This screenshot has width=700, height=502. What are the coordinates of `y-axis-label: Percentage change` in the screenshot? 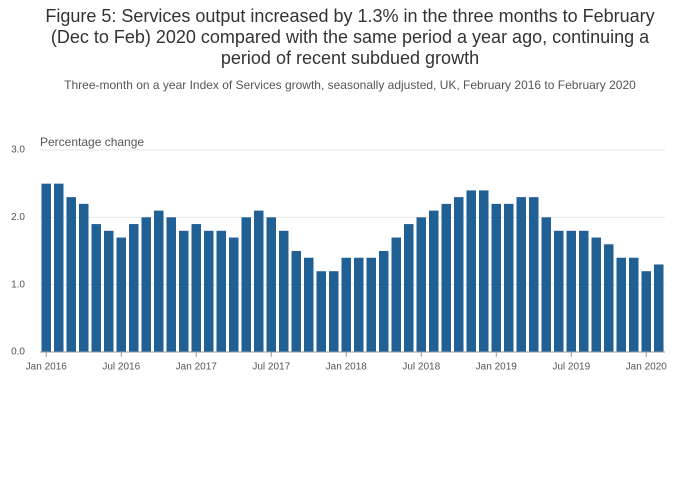 It's located at (92, 142).